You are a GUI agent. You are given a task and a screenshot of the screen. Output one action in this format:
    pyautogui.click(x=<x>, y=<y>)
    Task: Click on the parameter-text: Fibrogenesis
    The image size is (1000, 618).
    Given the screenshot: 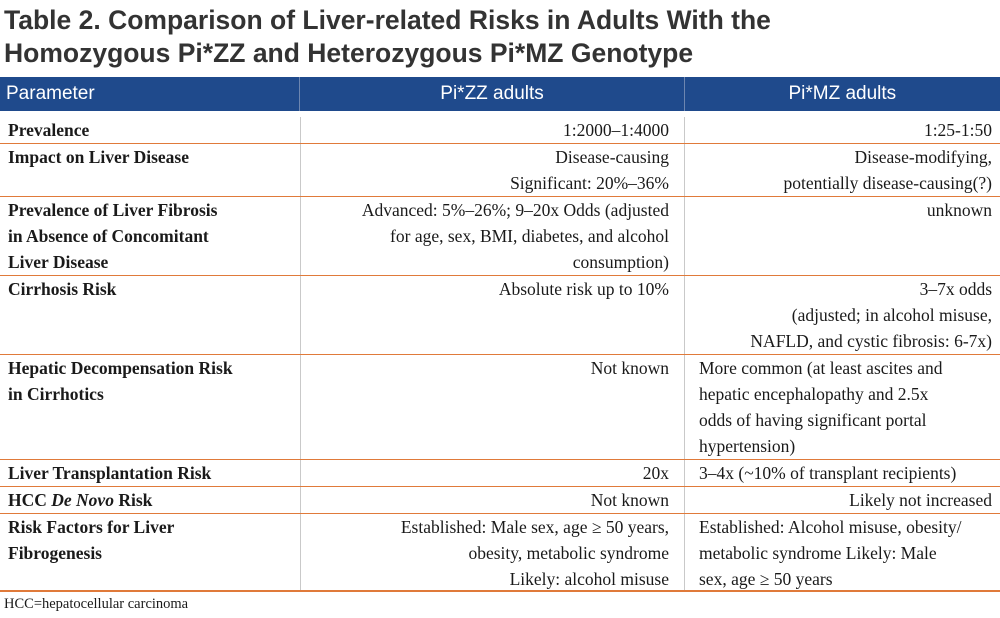 What is the action you would take?
    pyautogui.click(x=55, y=553)
    